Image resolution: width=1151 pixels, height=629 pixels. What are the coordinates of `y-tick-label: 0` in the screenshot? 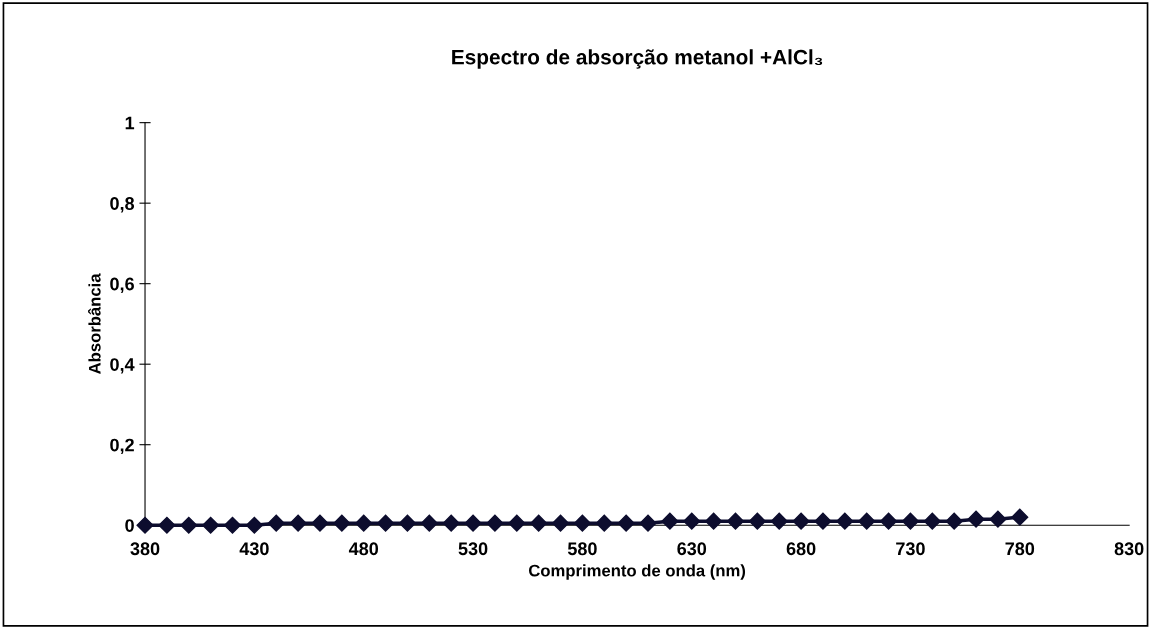 It's located at (129, 525).